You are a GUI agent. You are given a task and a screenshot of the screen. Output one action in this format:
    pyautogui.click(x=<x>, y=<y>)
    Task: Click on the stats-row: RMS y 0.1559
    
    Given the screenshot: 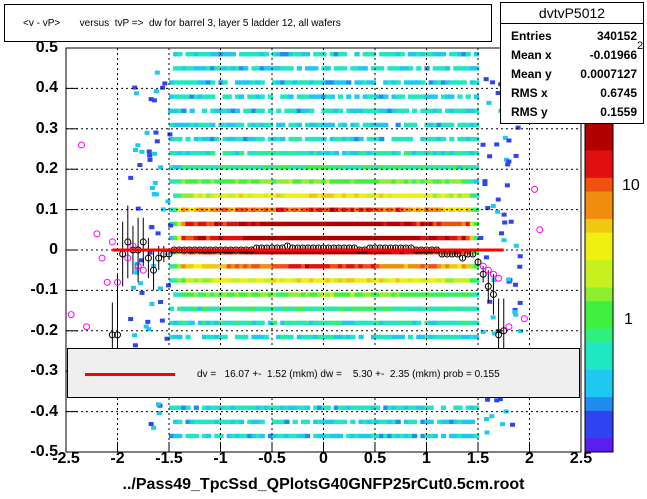 What is the action you would take?
    pyautogui.click(x=574, y=112)
    